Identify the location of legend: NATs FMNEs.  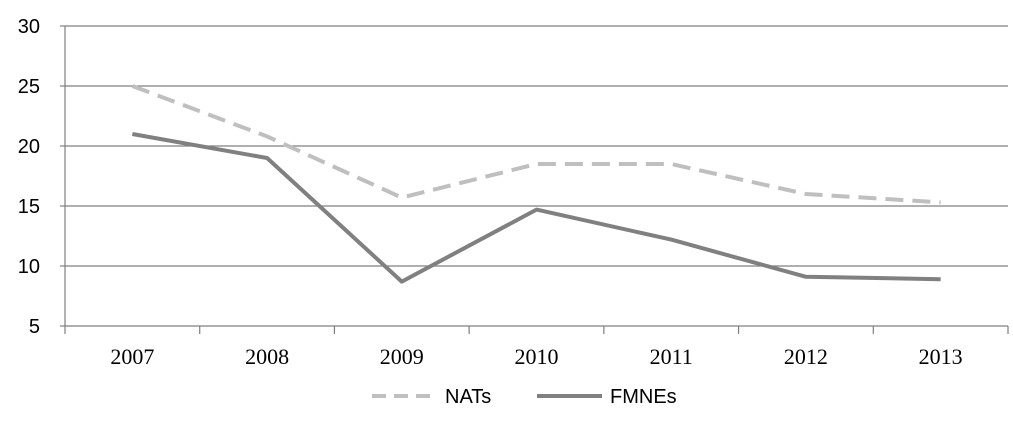
(524, 397).